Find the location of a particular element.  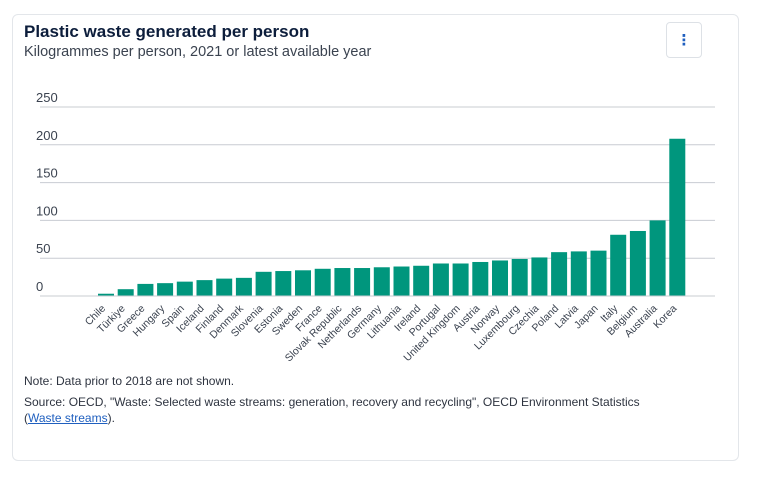

y-tick-label: 150 is located at coordinates (47, 173).